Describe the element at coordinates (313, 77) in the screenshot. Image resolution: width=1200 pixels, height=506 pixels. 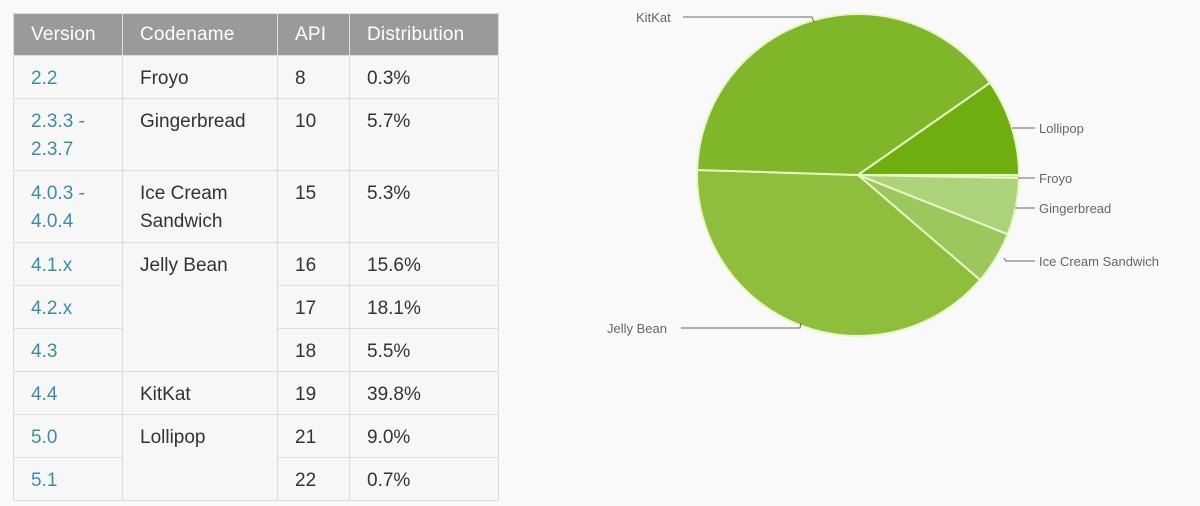
I see `api-cell: 8` at that location.